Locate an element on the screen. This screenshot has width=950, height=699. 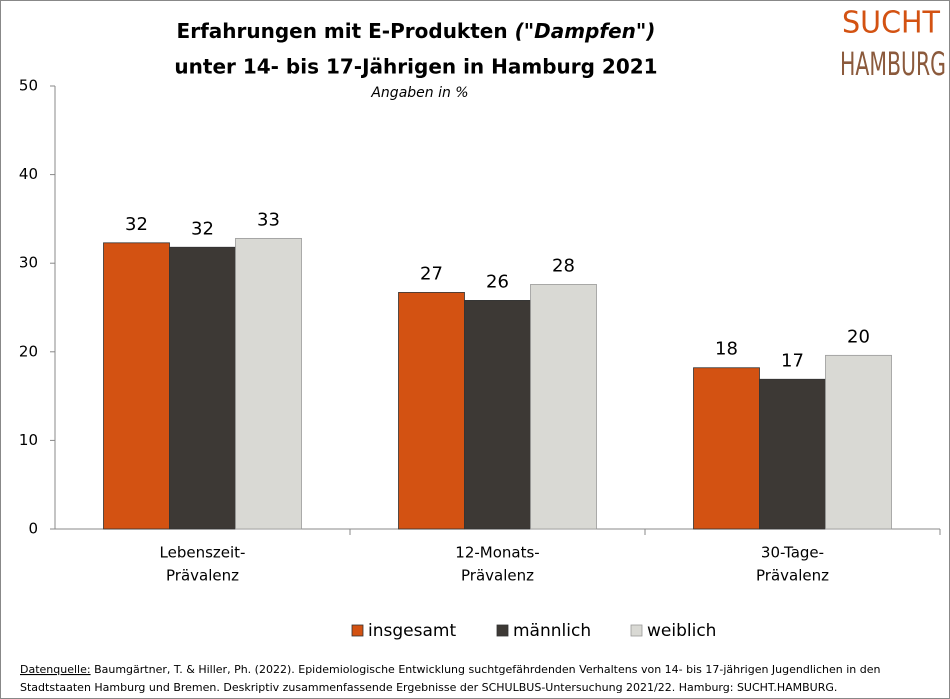
logo-line1: SUCHT is located at coordinates (891, 23).